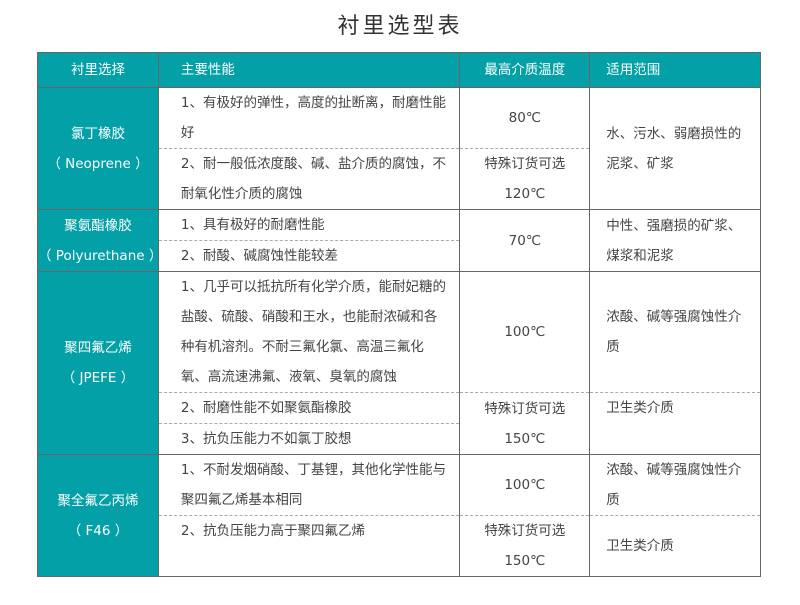 The width and height of the screenshot is (800, 605). What do you see at coordinates (309, 439) in the screenshot?
I see `performance-cell: 3、抗负压能力不如氯丁胶想` at bounding box center [309, 439].